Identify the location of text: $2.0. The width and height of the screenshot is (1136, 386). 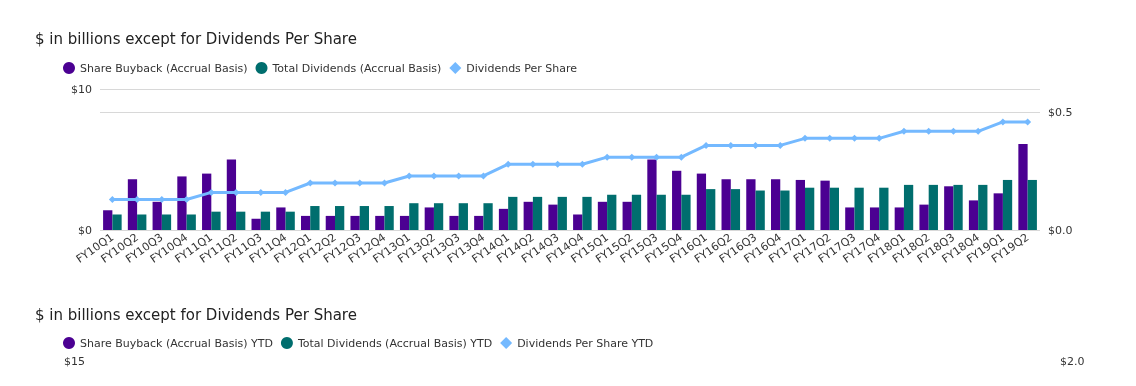
(1072, 361).